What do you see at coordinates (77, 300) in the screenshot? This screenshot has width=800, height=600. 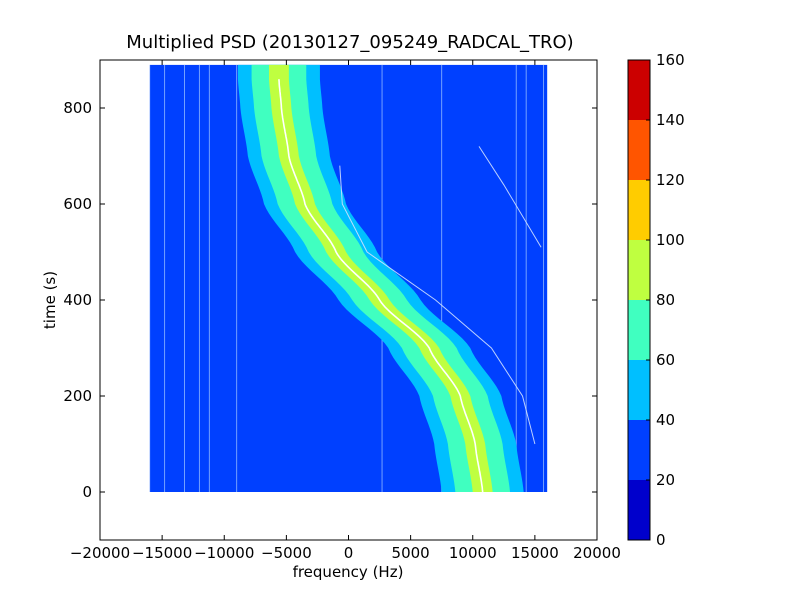 I see `y-tick-label: 400` at bounding box center [77, 300].